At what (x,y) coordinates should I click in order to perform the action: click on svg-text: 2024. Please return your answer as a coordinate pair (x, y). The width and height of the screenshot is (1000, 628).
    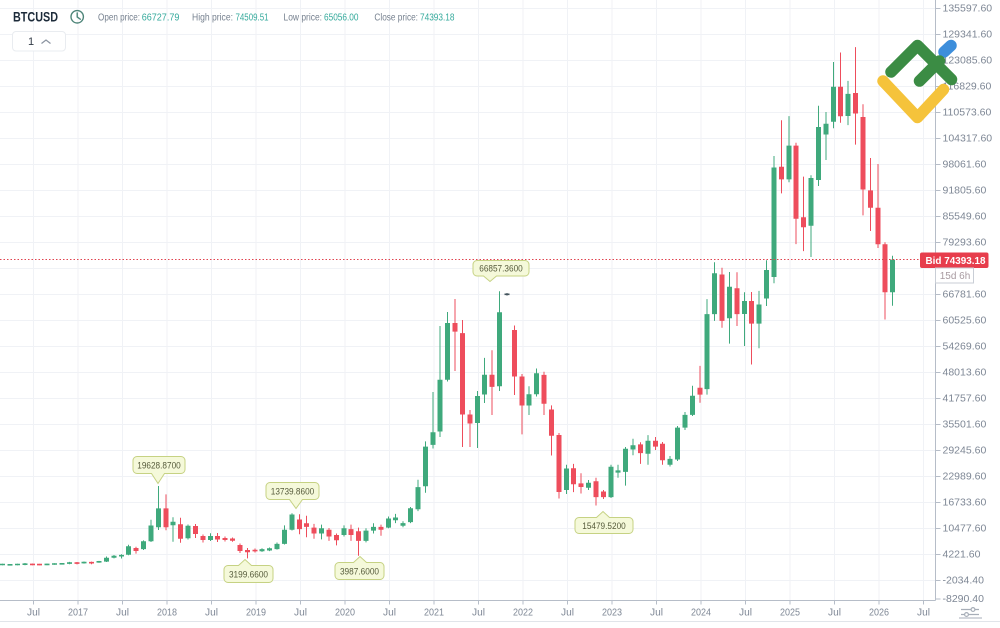
    Looking at the image, I should click on (701, 613).